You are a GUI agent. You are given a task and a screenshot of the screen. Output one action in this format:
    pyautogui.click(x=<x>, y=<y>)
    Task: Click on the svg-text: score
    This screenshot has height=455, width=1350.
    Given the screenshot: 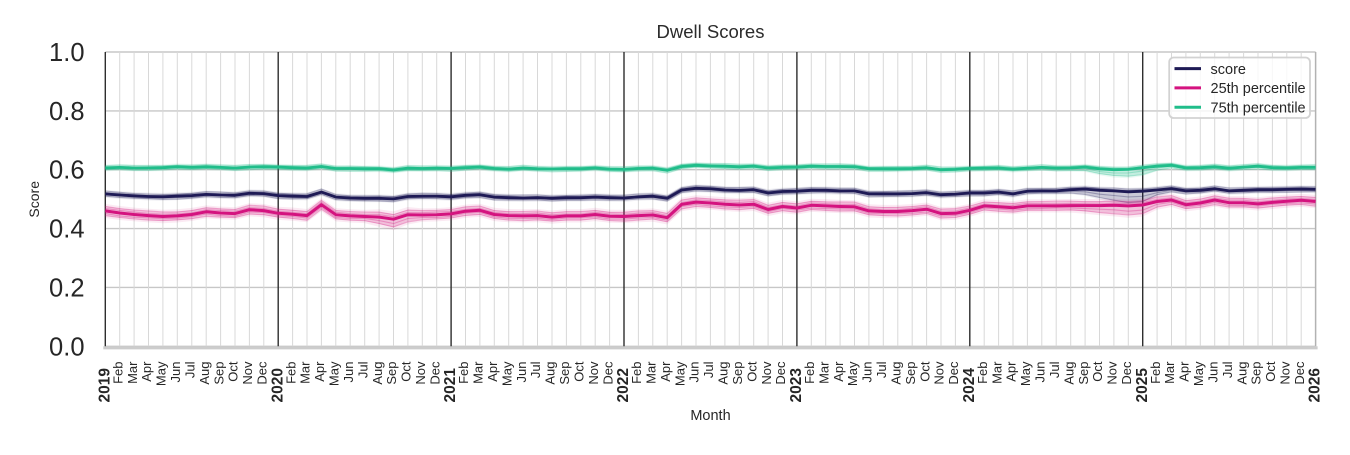 What is the action you would take?
    pyautogui.click(x=1228, y=70)
    